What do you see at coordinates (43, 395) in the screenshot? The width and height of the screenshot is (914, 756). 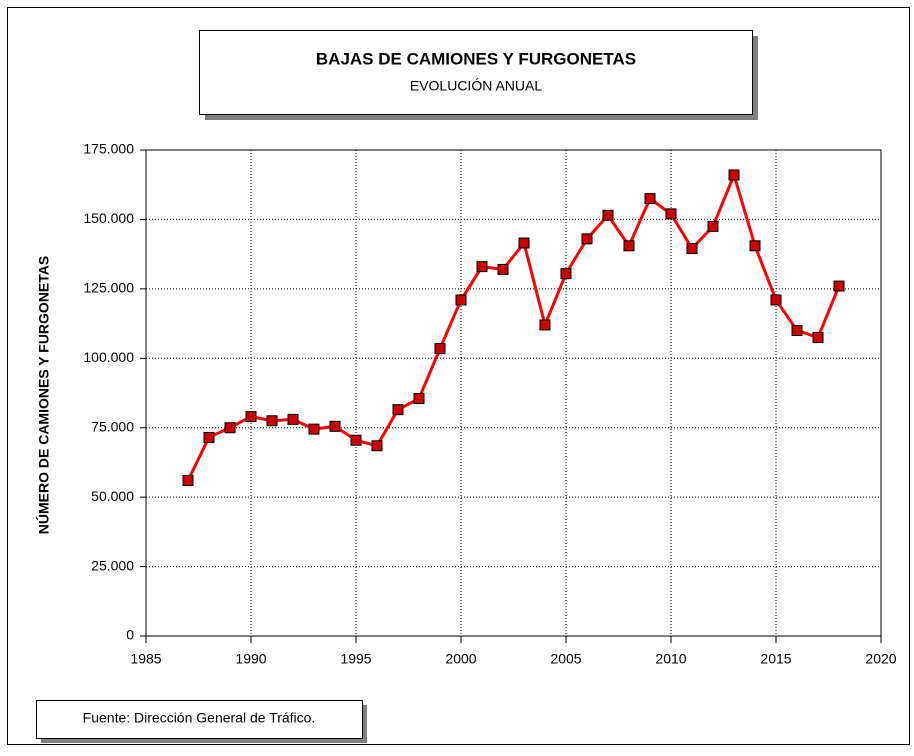 I see `y-axis-label: NÚMERO DE CAMIONES Y FURGONETAS` at bounding box center [43, 395].